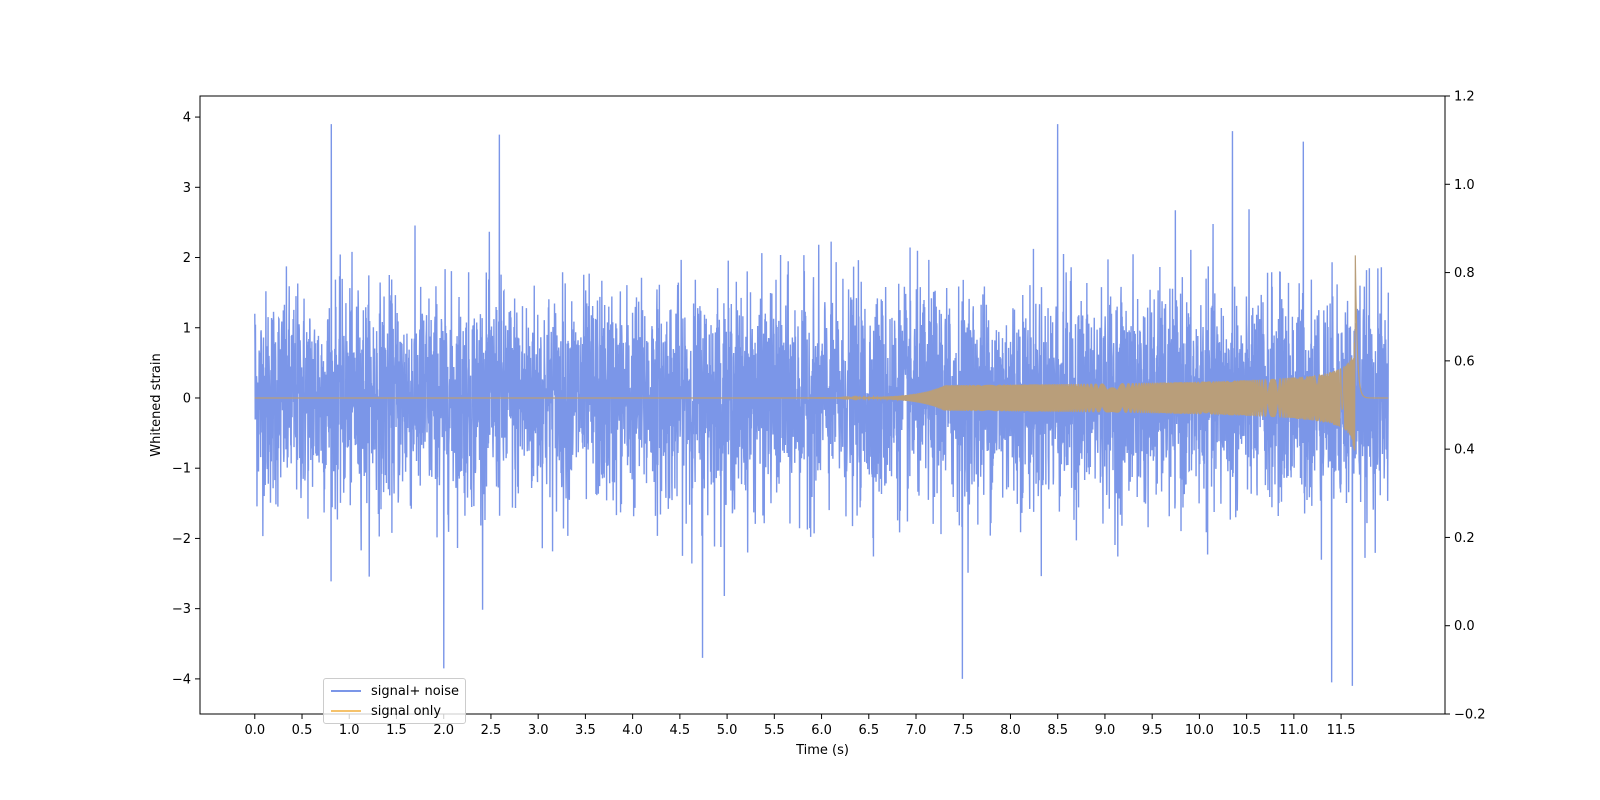  I want to click on x-tick-label: 7.5, so click(963, 730).